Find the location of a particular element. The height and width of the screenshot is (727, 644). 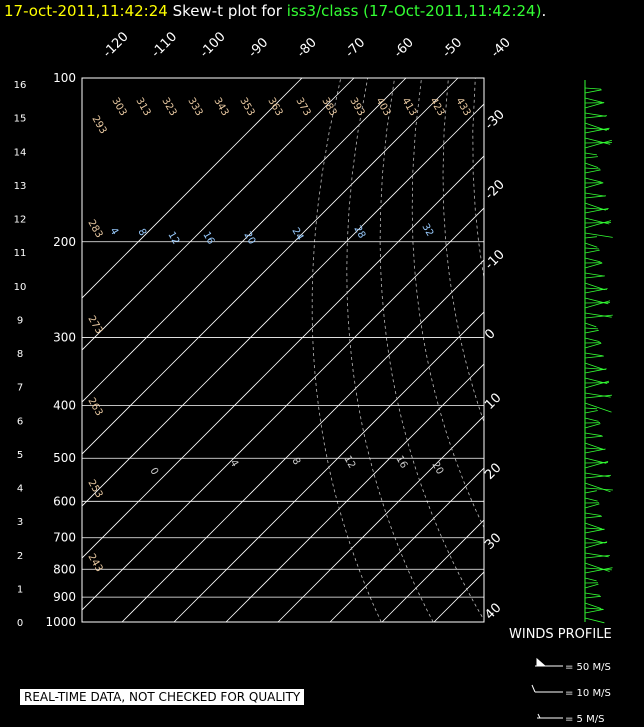

height-tick-label: 9 is located at coordinates (20, 320).